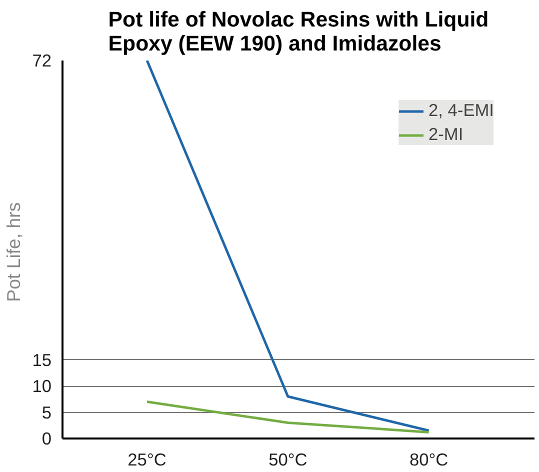 This screenshot has width=539, height=472. I want to click on y-tick-label: 72, so click(42, 60).